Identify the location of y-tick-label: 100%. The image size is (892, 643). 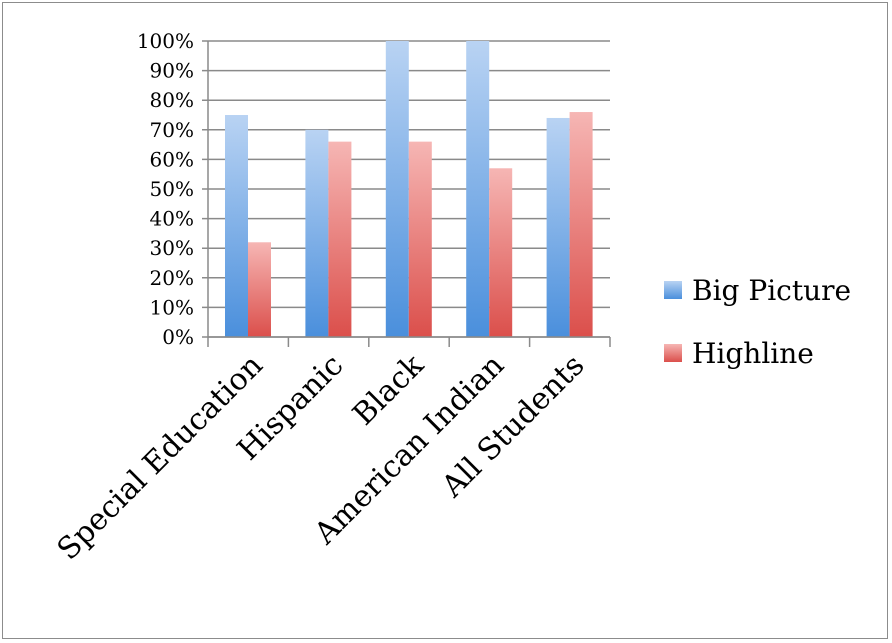
(165, 41).